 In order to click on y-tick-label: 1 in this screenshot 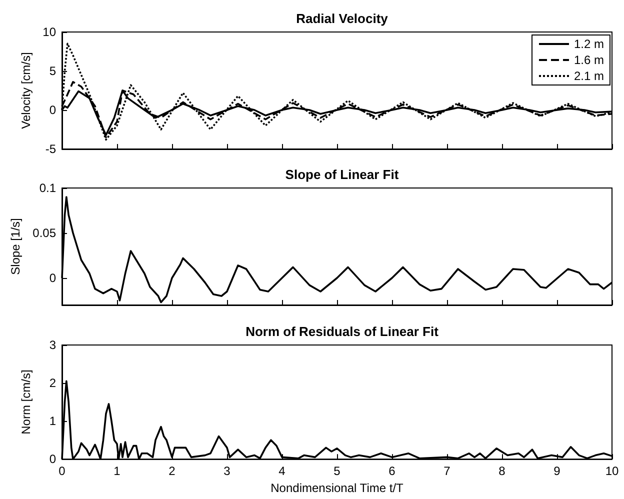, I will do `click(52, 421)`.